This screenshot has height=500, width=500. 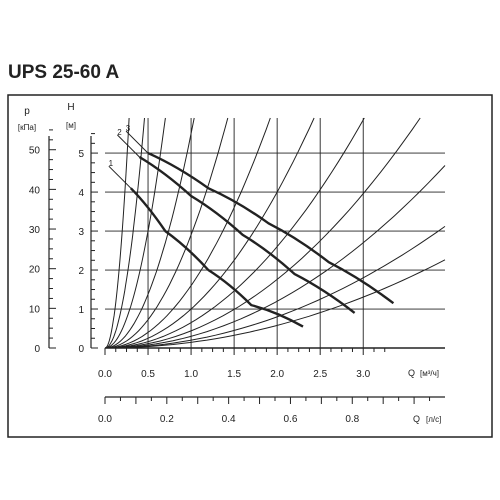 What do you see at coordinates (27, 127) in the screenshot?
I see `p-axis-unit: [кПа]` at bounding box center [27, 127].